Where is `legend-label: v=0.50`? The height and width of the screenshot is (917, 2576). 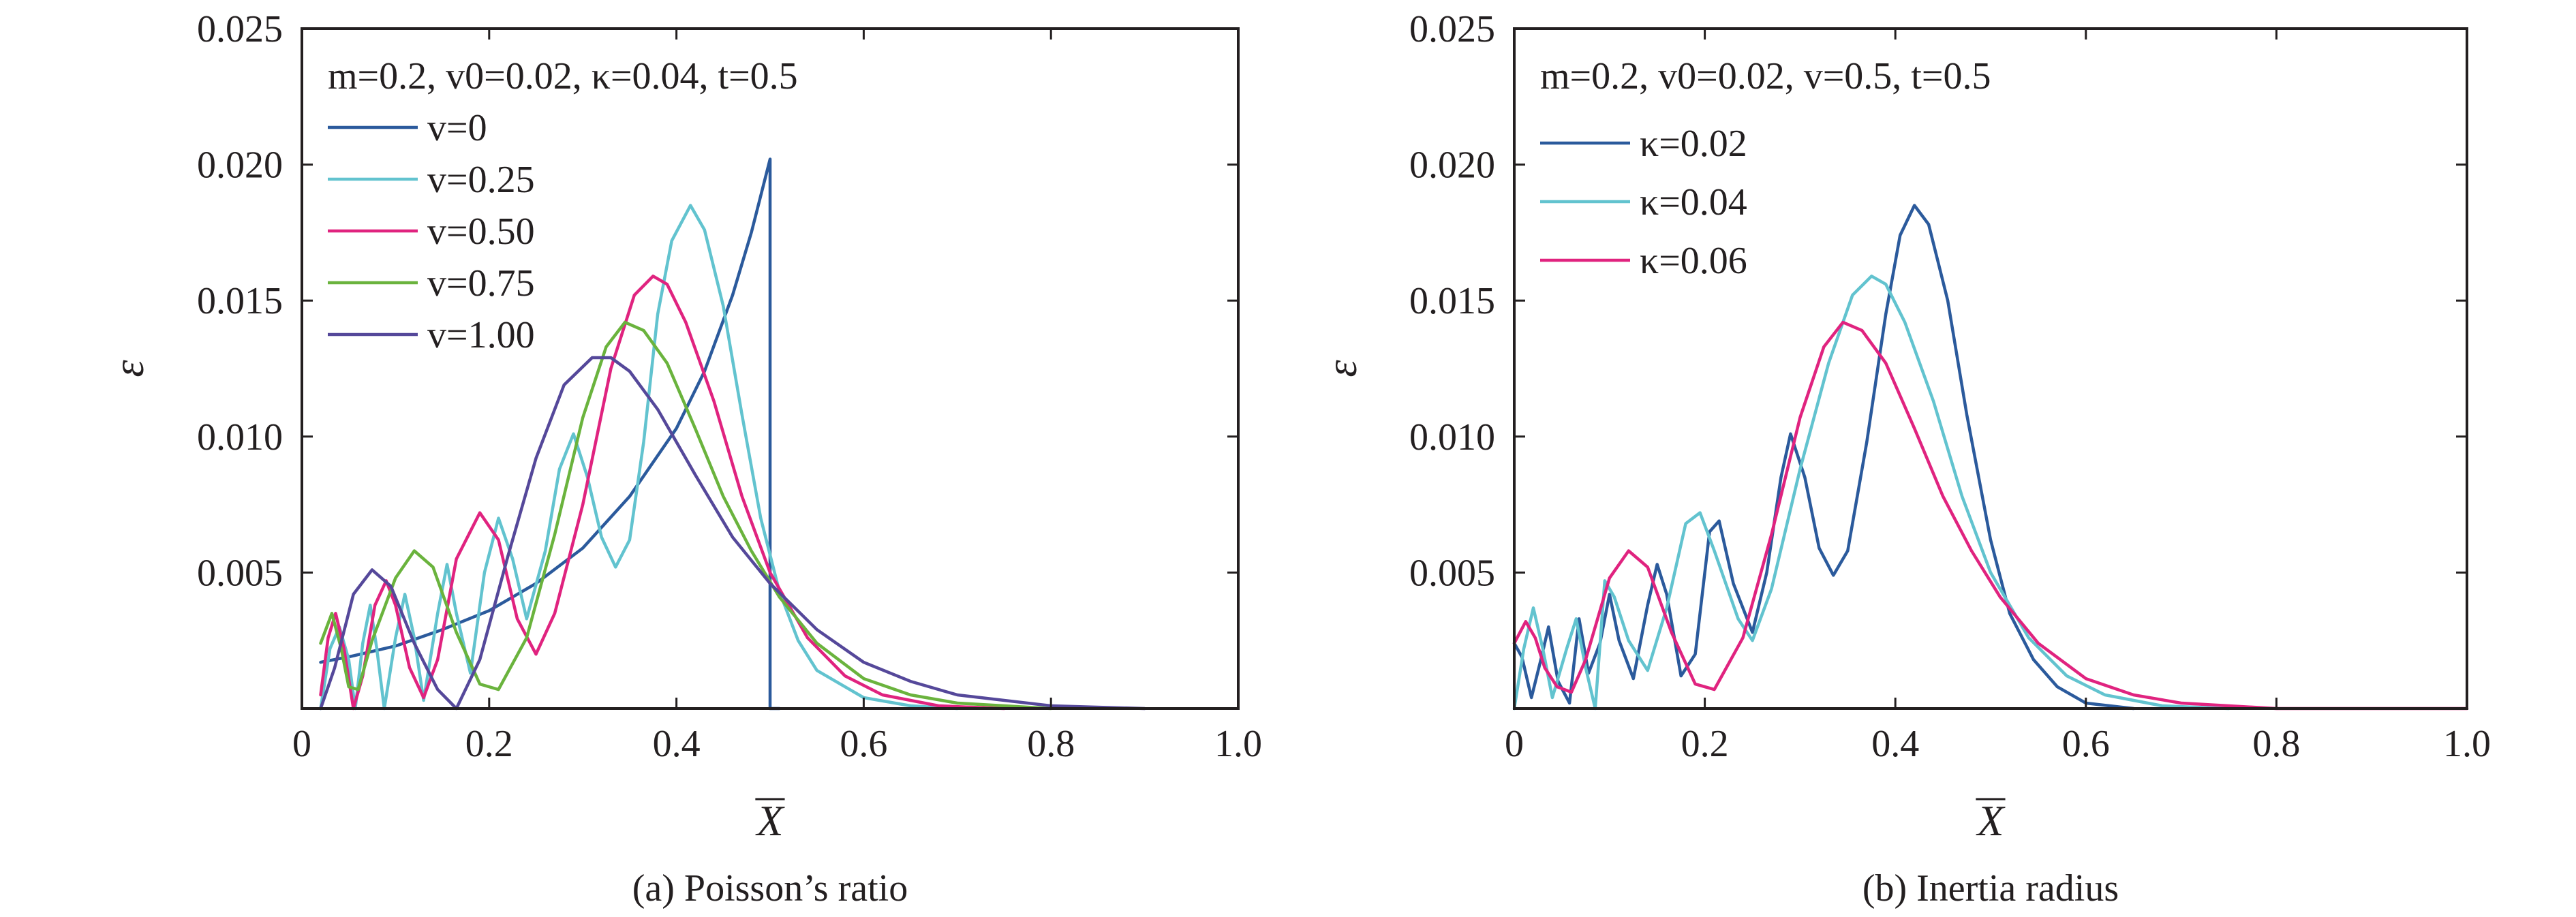
legend-label: v=0.50 is located at coordinates (481, 232).